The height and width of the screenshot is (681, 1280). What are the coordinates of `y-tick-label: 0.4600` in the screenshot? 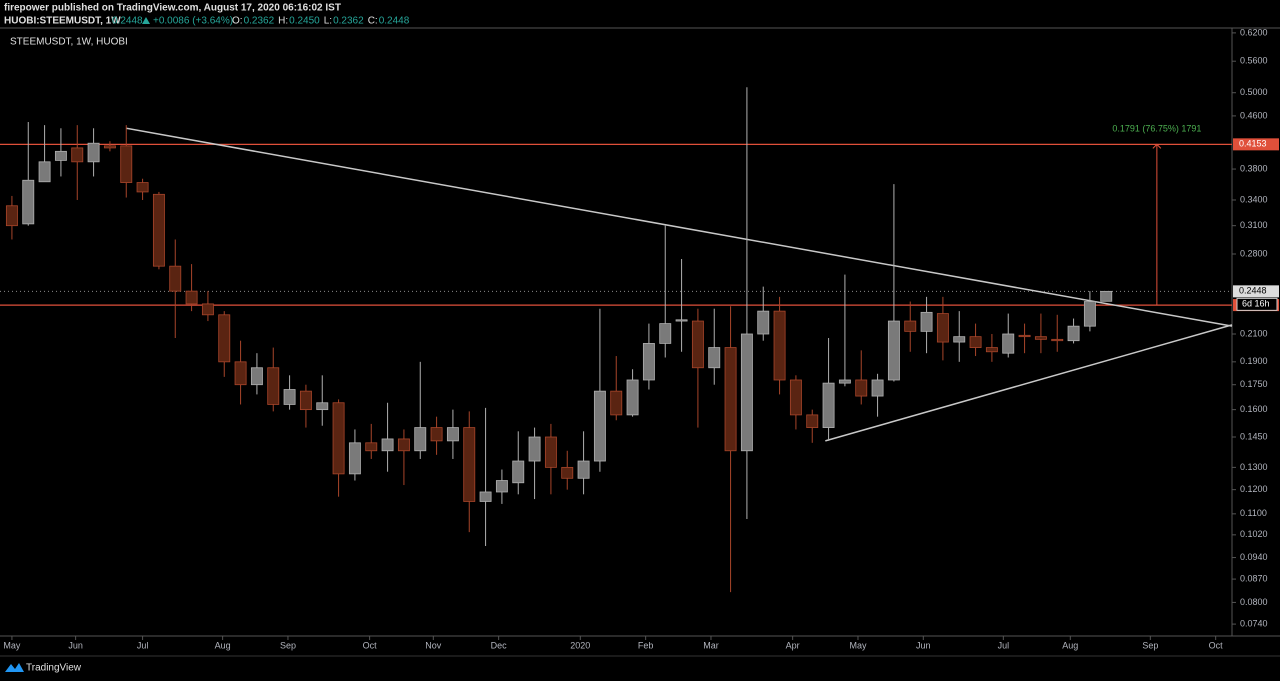 It's located at (1254, 115).